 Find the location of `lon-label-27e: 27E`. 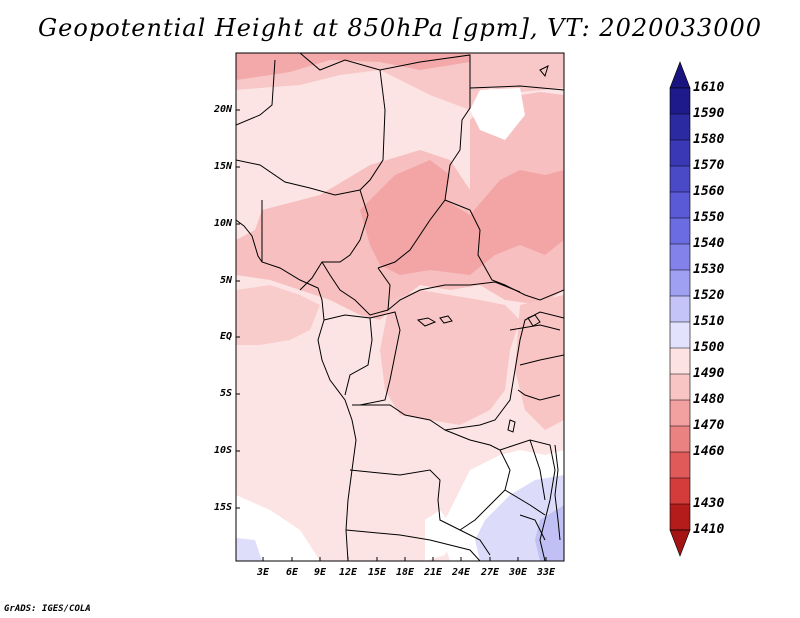

lon-label-27e: 27E is located at coordinates (490, 572).